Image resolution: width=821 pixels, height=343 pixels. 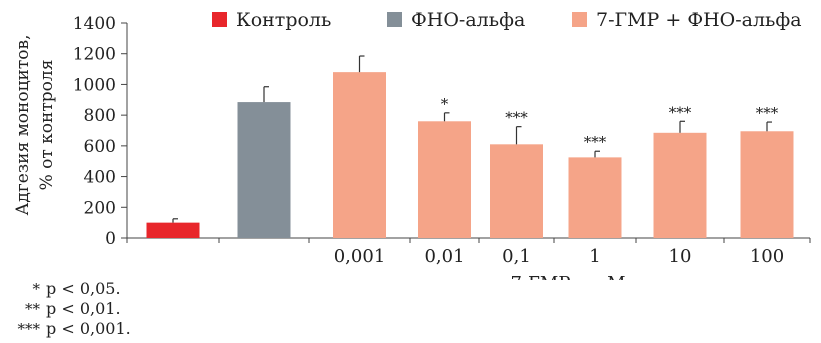 I want to click on footnote-stars: ***, so click(x=29, y=329).